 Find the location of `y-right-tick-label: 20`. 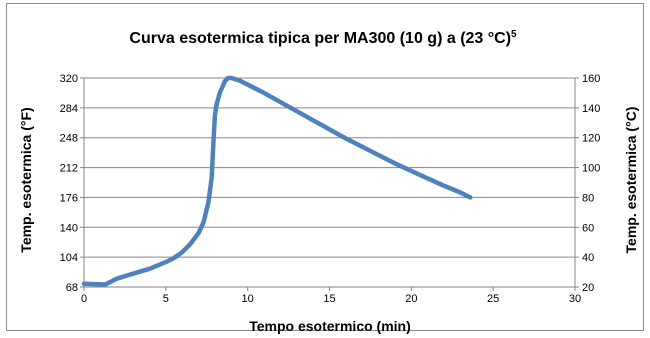

y-right-tick-label: 20 is located at coordinates (588, 288).